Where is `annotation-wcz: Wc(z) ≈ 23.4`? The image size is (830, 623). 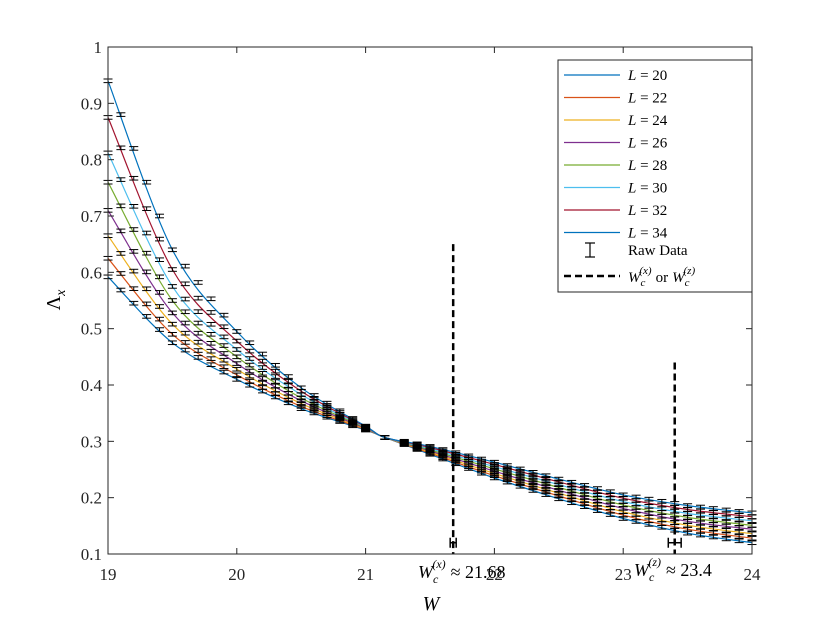
annotation-wcz: Wc(z) ≈ 23.4 is located at coordinates (673, 569).